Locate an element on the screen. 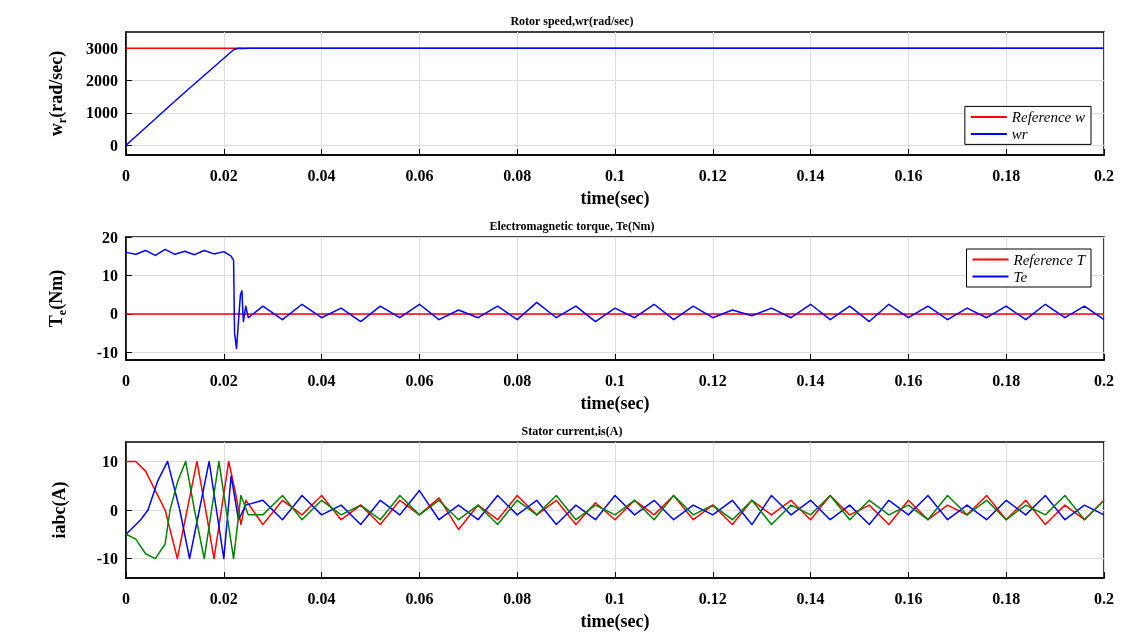 Image resolution: width=1144 pixels, height=644 pixels. y-tick-label: 20 is located at coordinates (110, 237).